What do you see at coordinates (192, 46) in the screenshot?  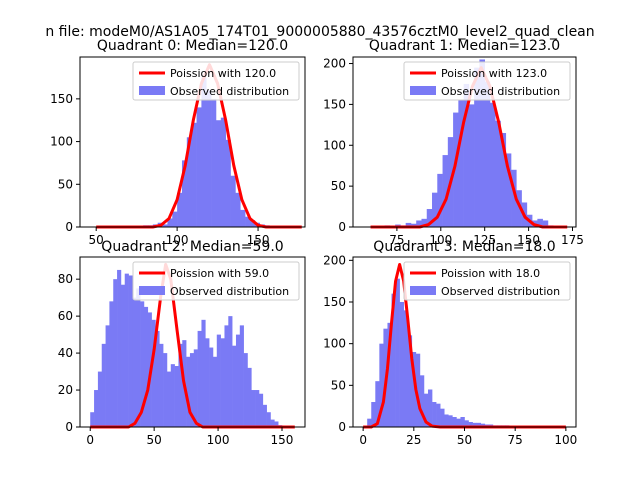 I see `subplot-title: Quadrant 0: Median=120.0` at bounding box center [192, 46].